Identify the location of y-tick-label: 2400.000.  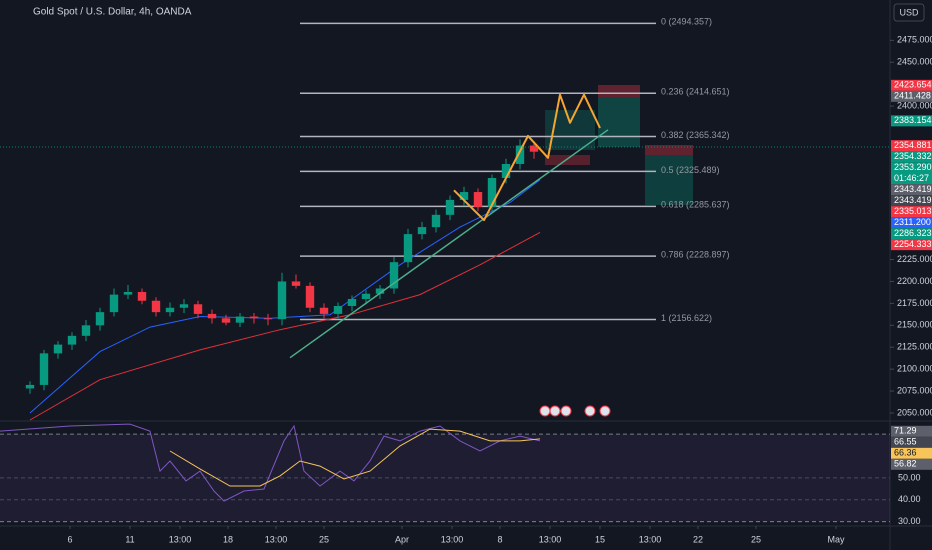
(914, 105).